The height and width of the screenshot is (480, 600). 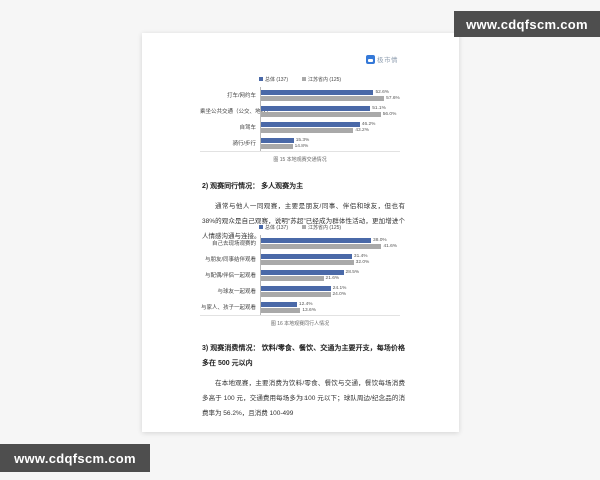 What do you see at coordinates (362, 130) in the screenshot?
I see `bar-value: 43.2%` at bounding box center [362, 130].